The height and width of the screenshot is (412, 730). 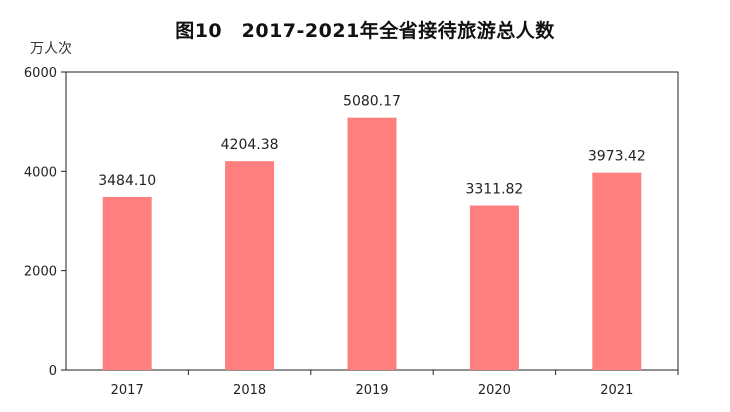 I want to click on bar-2018, so click(x=250, y=265).